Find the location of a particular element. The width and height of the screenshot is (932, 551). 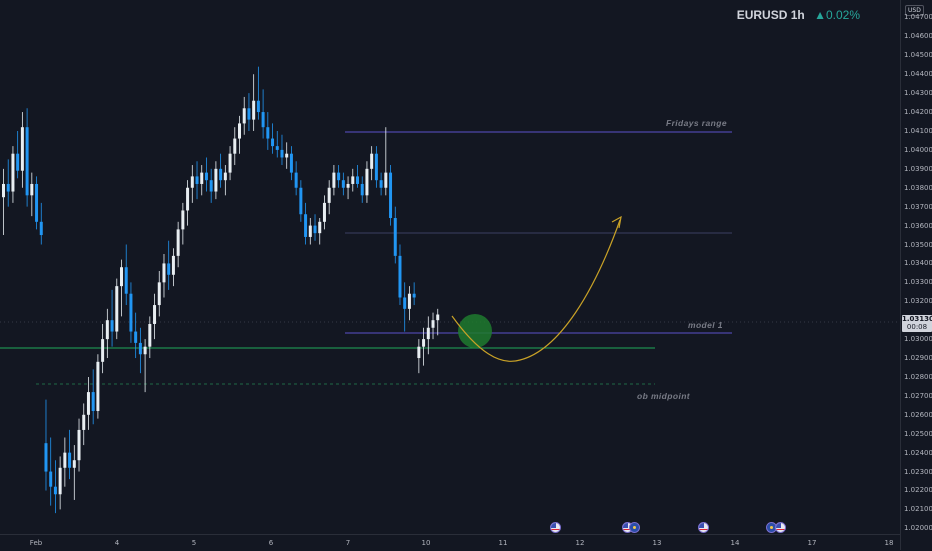

price-tick-label: 1.04200 is located at coordinates (918, 112).